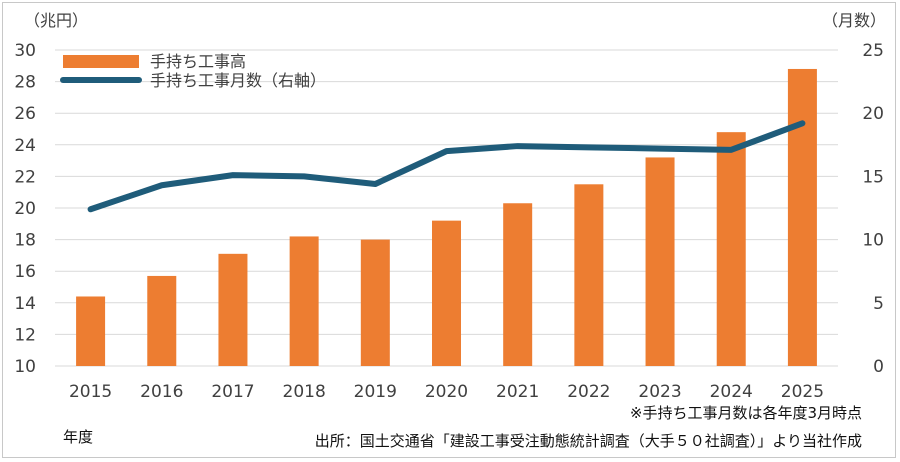 Image resolution: width=900 pixels, height=462 pixels. I want to click on legend-line-label: 手持ち工事月数（右軸）, so click(238, 80).